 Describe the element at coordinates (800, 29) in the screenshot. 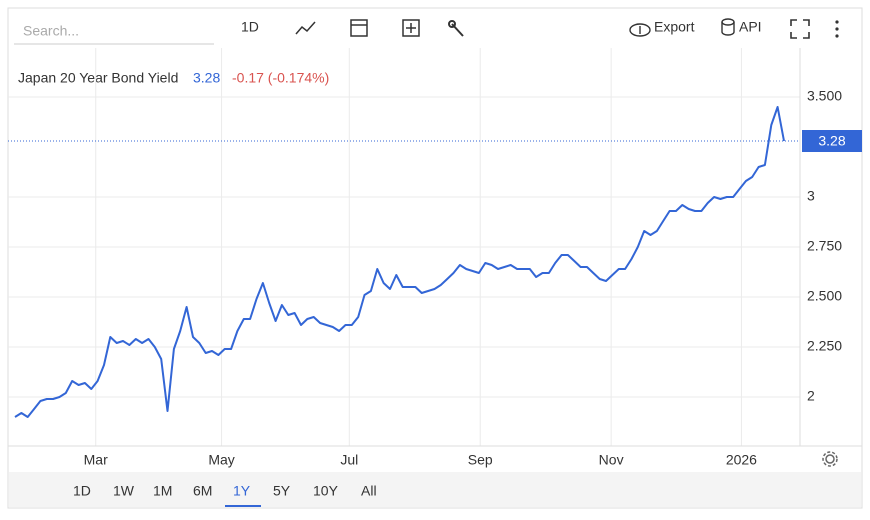

I see `fullscreen-icon` at that location.